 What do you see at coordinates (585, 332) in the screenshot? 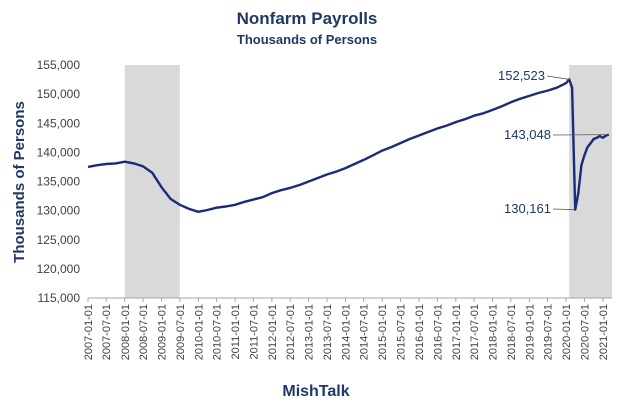
I see `x-tick-label: 2020-07-01` at bounding box center [585, 332].